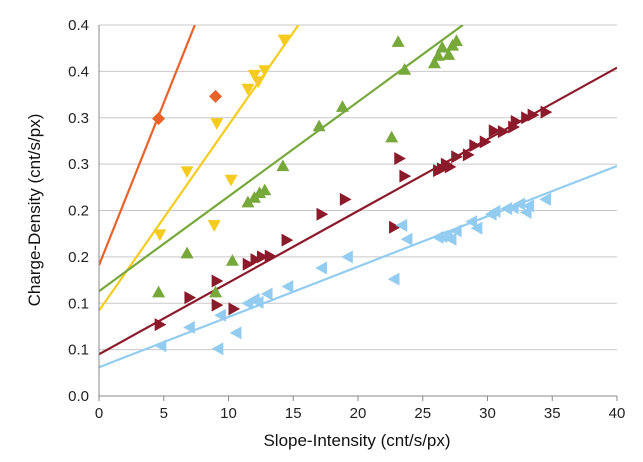 The width and height of the screenshot is (643, 462). I want to click on x-tick-label: 30, so click(487, 413).